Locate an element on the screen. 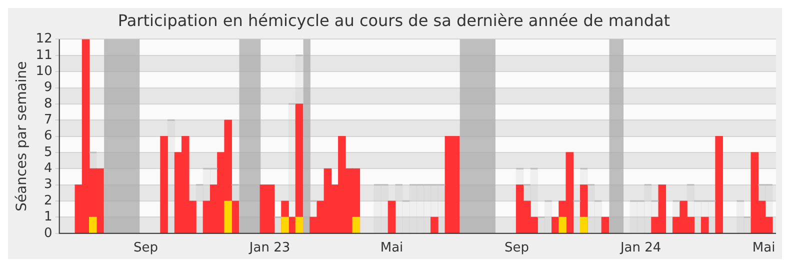  y-tick-label: 11 is located at coordinates (44, 55).